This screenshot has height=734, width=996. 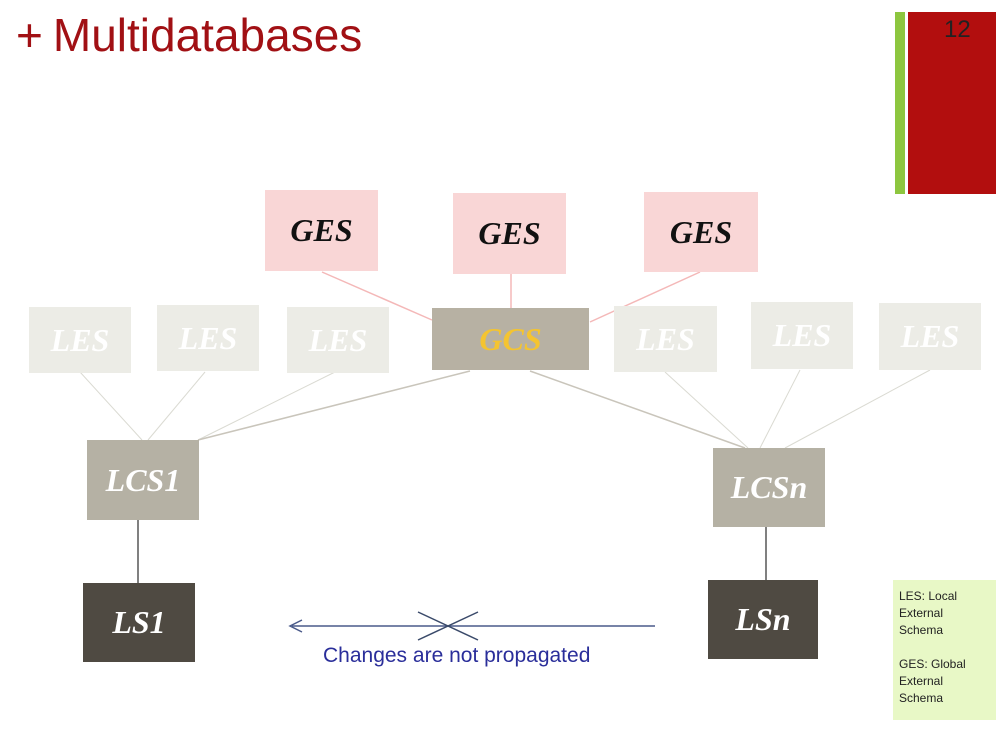 I want to click on edge-les5-lcsn, so click(x=780, y=409).